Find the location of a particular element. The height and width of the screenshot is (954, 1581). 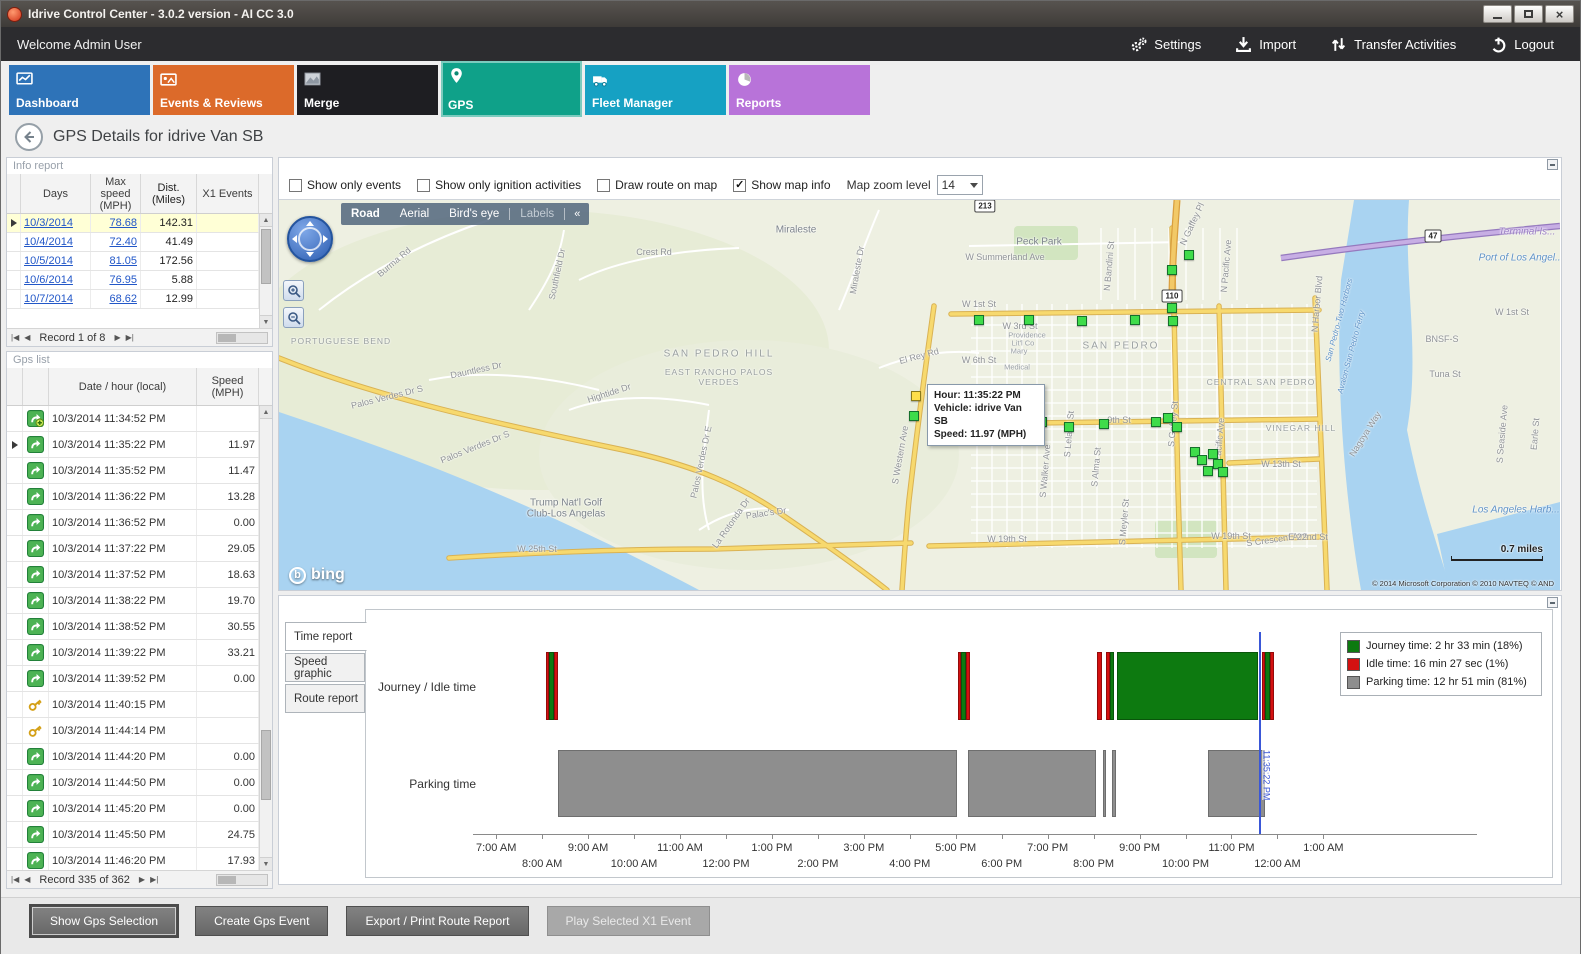

column-header: Max speed (MPH) is located at coordinates (116, 193).